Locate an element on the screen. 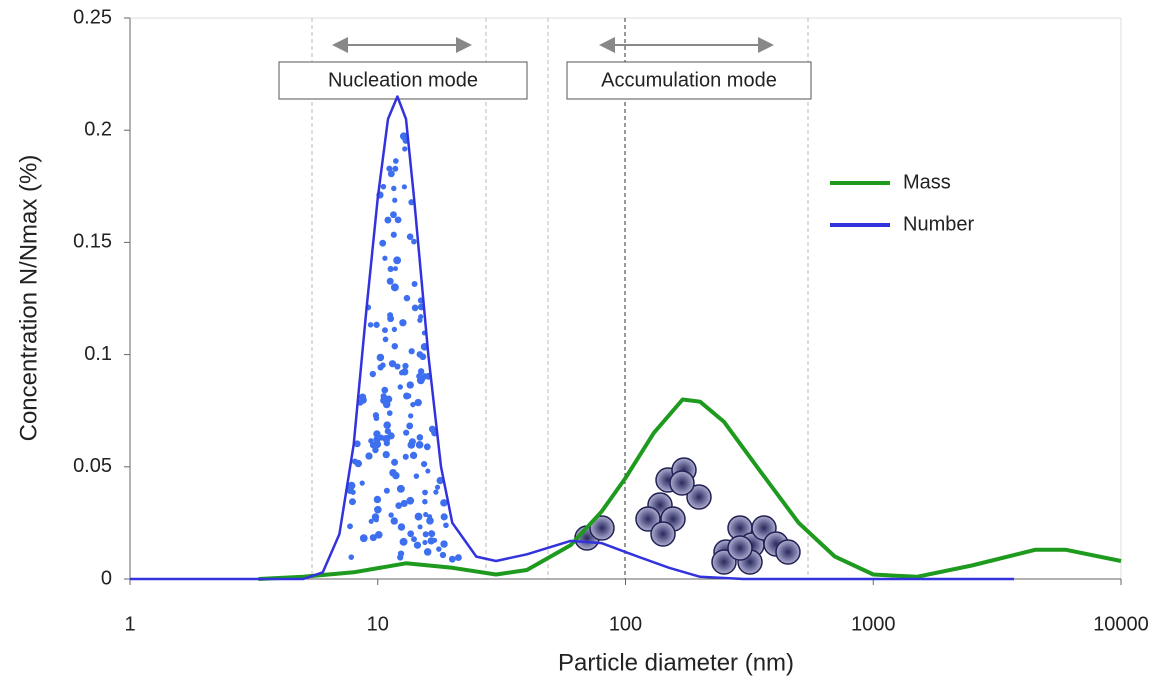 Image resolution: width=1156 pixels, height=691 pixels. x-tick-label: 1 is located at coordinates (129, 624).